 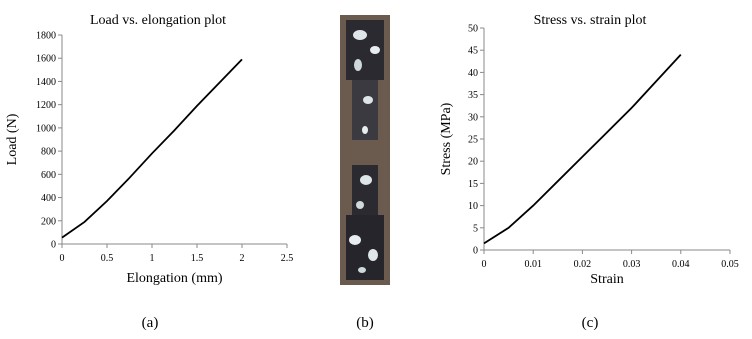 What do you see at coordinates (473, 184) in the screenshot?
I see `y-tick-label: 15` at bounding box center [473, 184].